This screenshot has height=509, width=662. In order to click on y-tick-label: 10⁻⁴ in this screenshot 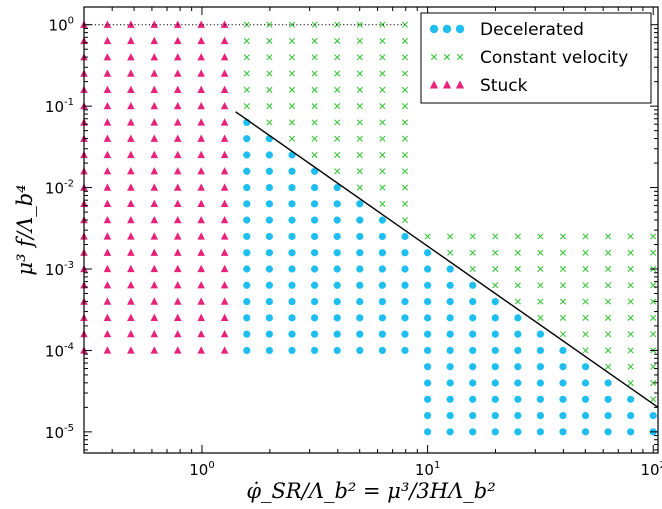, I will do `click(59, 350)`.